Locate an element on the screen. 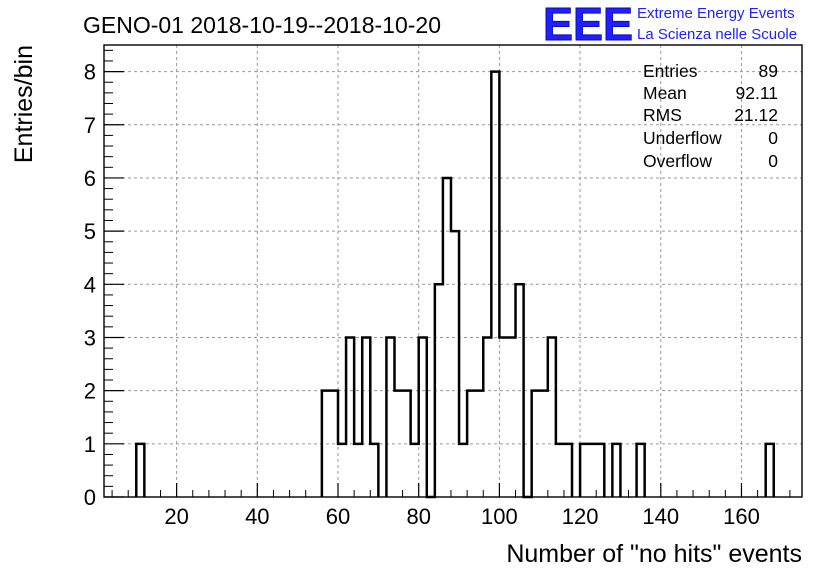 The height and width of the screenshot is (572, 836). stats-entries-label: Entries is located at coordinates (670, 71).